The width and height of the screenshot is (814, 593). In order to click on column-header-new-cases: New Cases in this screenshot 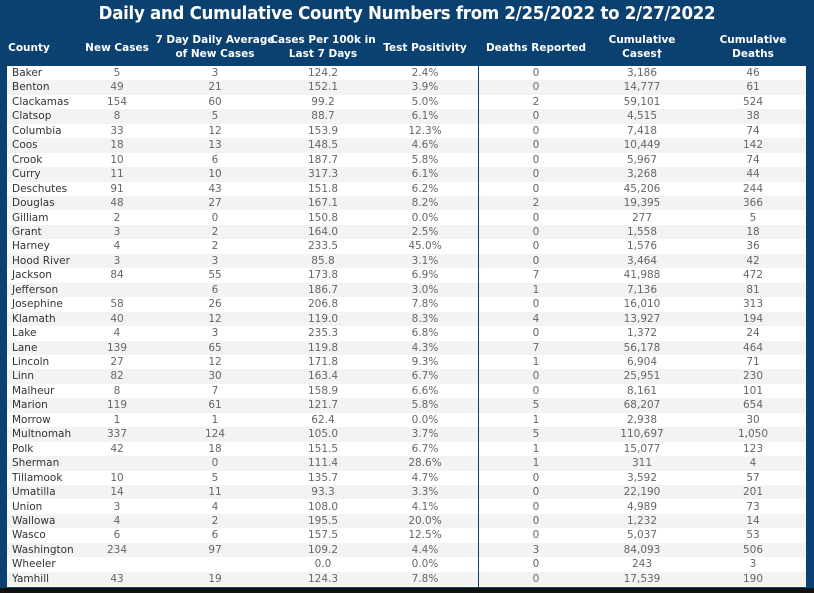, I will do `click(117, 48)`.